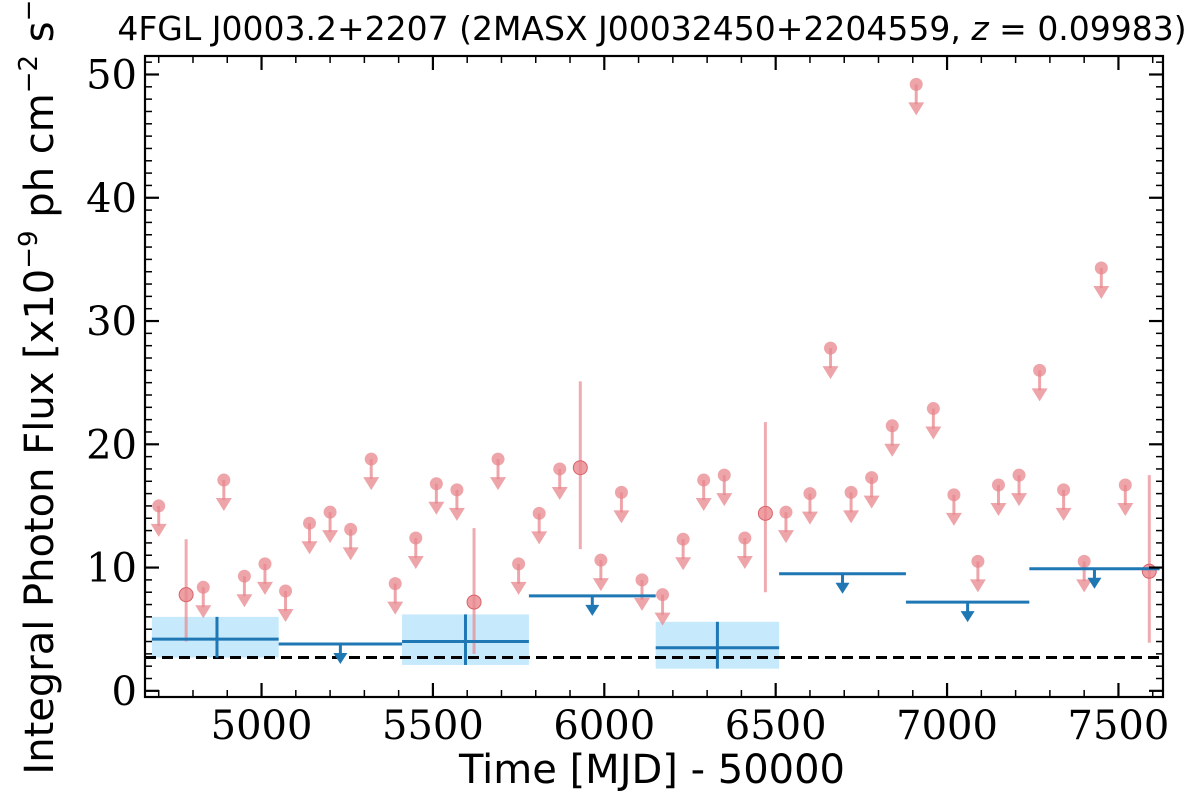 The image size is (1200, 800). Describe the element at coordinates (947, 726) in the screenshot. I see `x-tick-label: 7000` at that location.